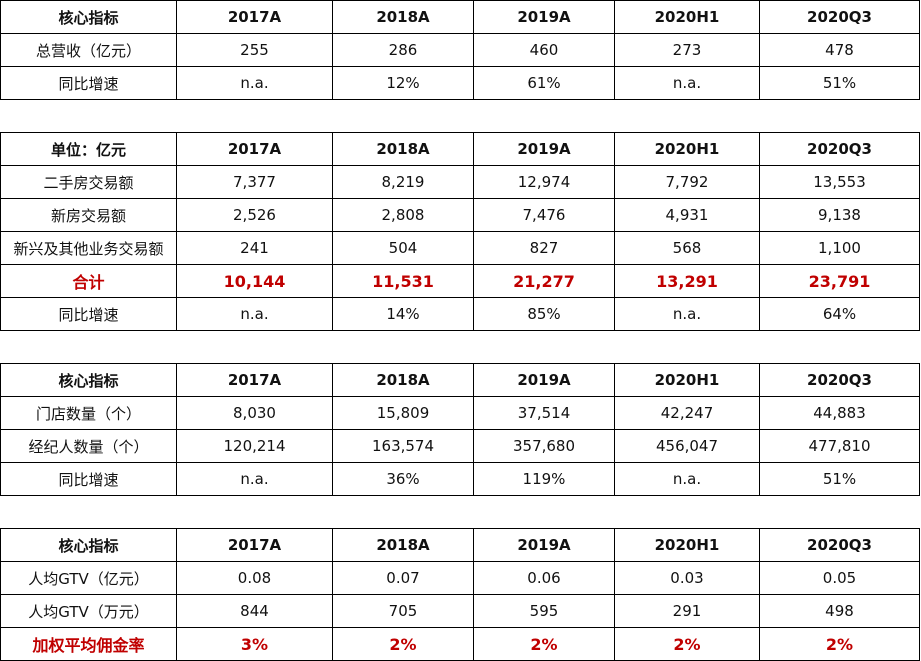  What do you see at coordinates (403, 611) in the screenshot?
I see `cell: 705` at bounding box center [403, 611].